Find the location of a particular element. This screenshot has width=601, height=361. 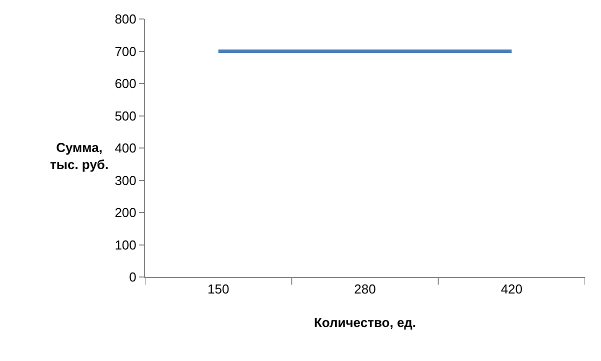

y-tick-label: 100 is located at coordinates (125, 244).